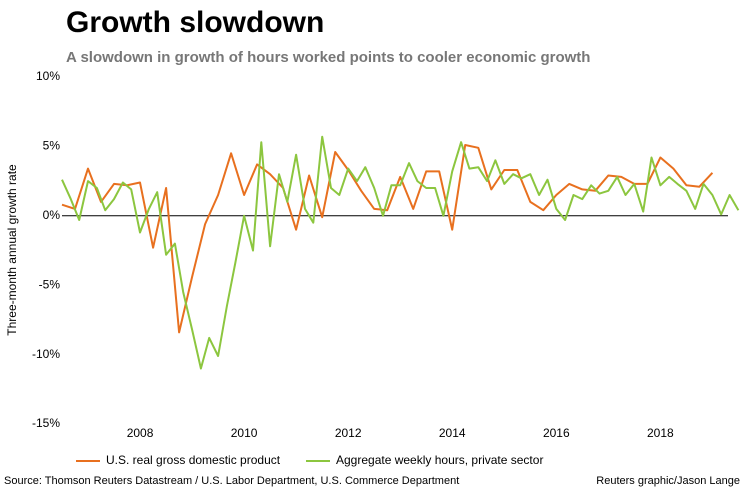  Describe the element at coordinates (556, 433) in the screenshot. I see `x-tick-label: 2016` at that location.